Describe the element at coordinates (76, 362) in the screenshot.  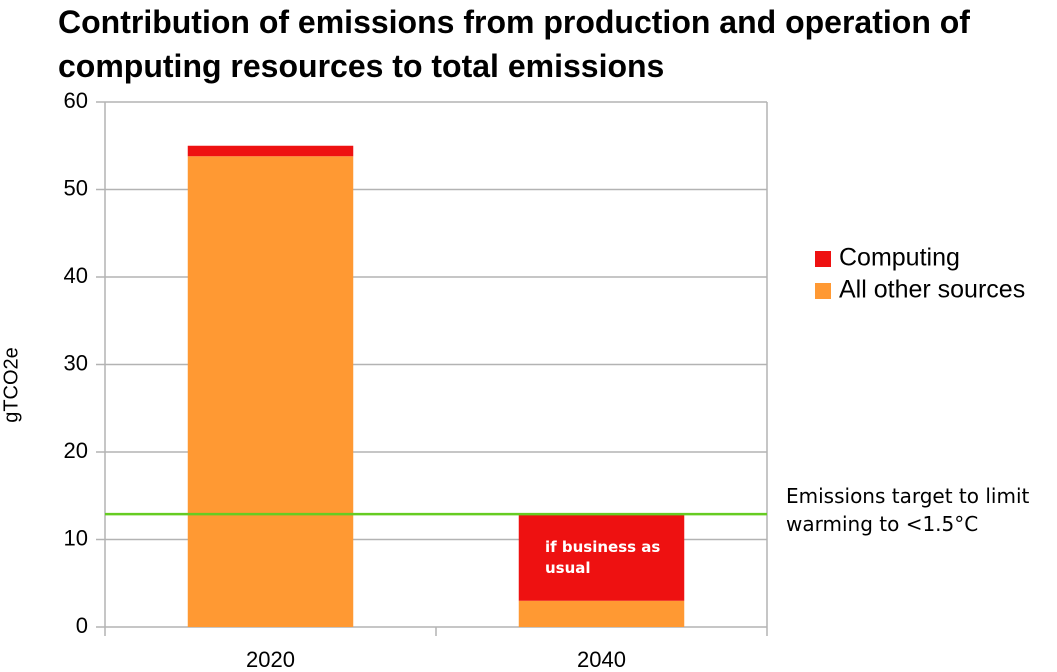
I see `y-tick-label: 30` at that location.